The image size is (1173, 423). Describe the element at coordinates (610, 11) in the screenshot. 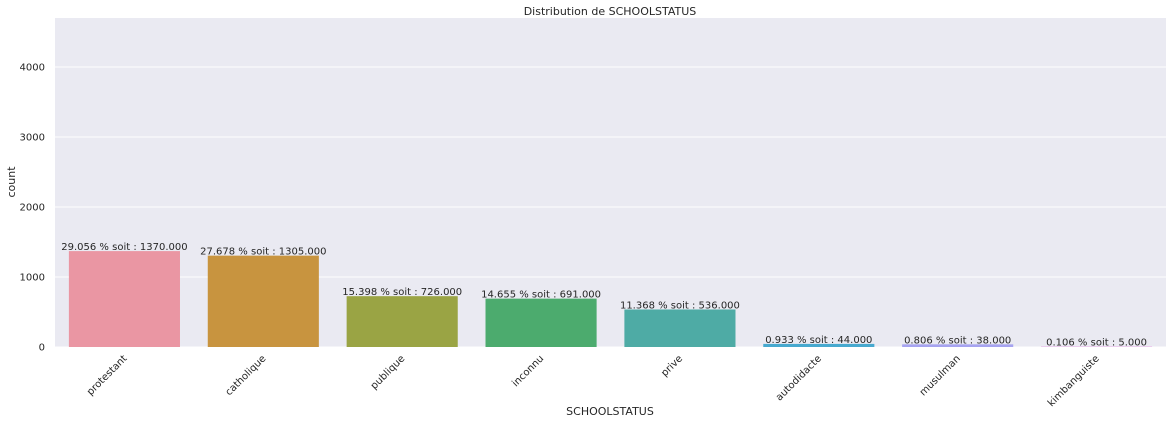

I see `chart-title: Distribution de SCHOOLSTATUS` at that location.